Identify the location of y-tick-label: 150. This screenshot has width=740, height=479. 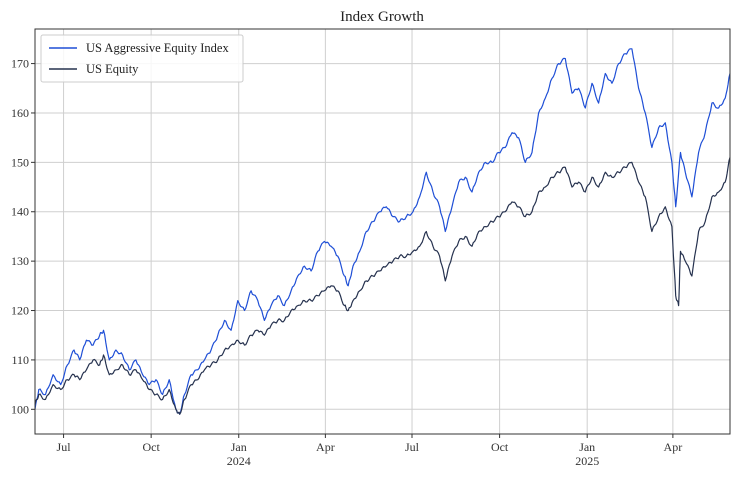
(20, 162).